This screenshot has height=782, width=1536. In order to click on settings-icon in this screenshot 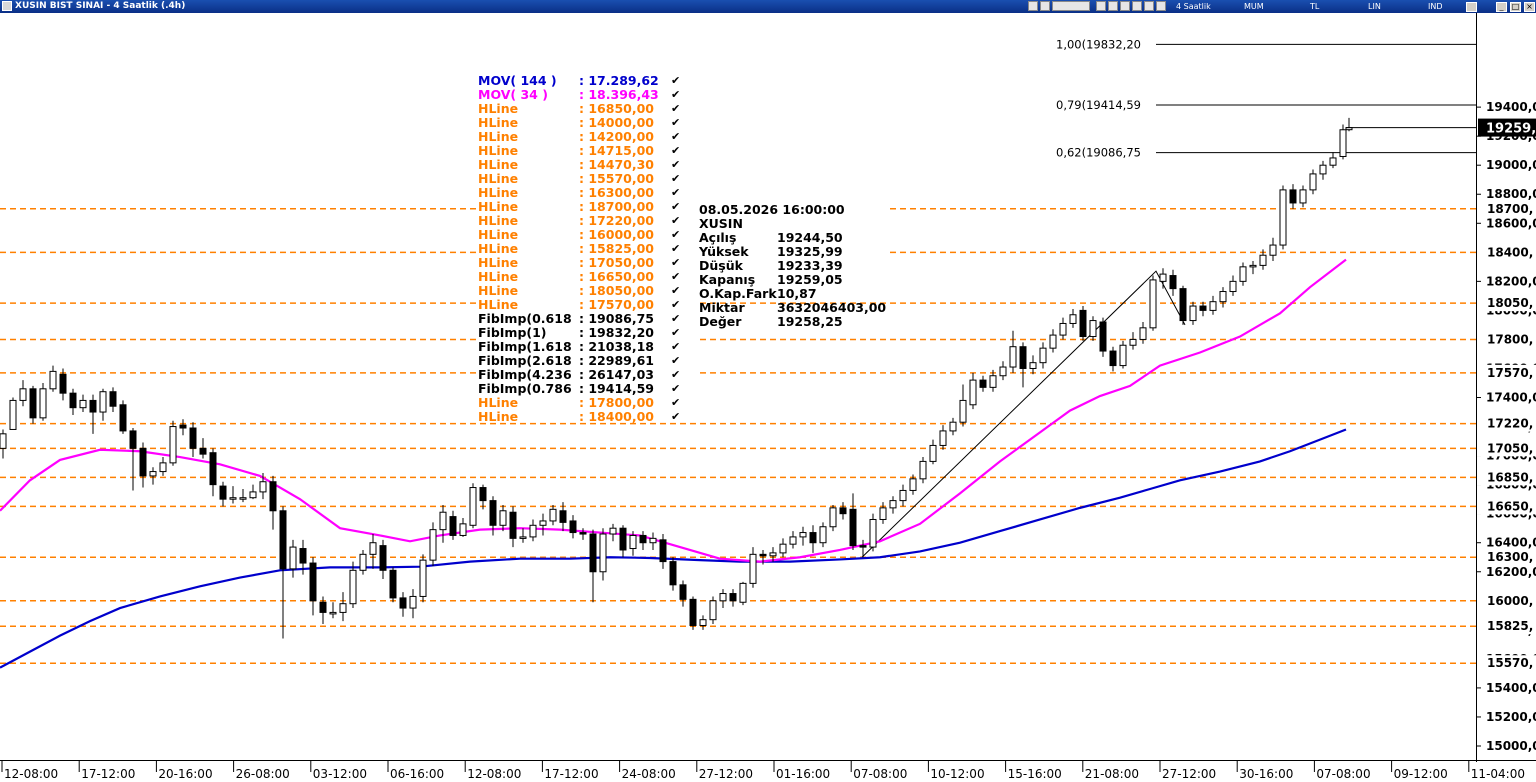, I will do `click(1161, 6)`.